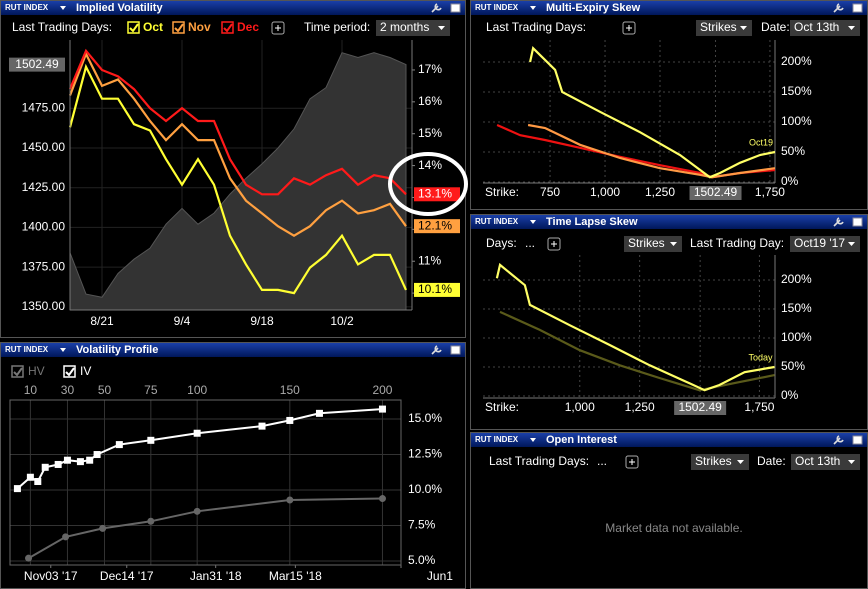 This screenshot has height=589, width=868. What do you see at coordinates (205, 482) in the screenshot?
I see `plot-frame` at bounding box center [205, 482].